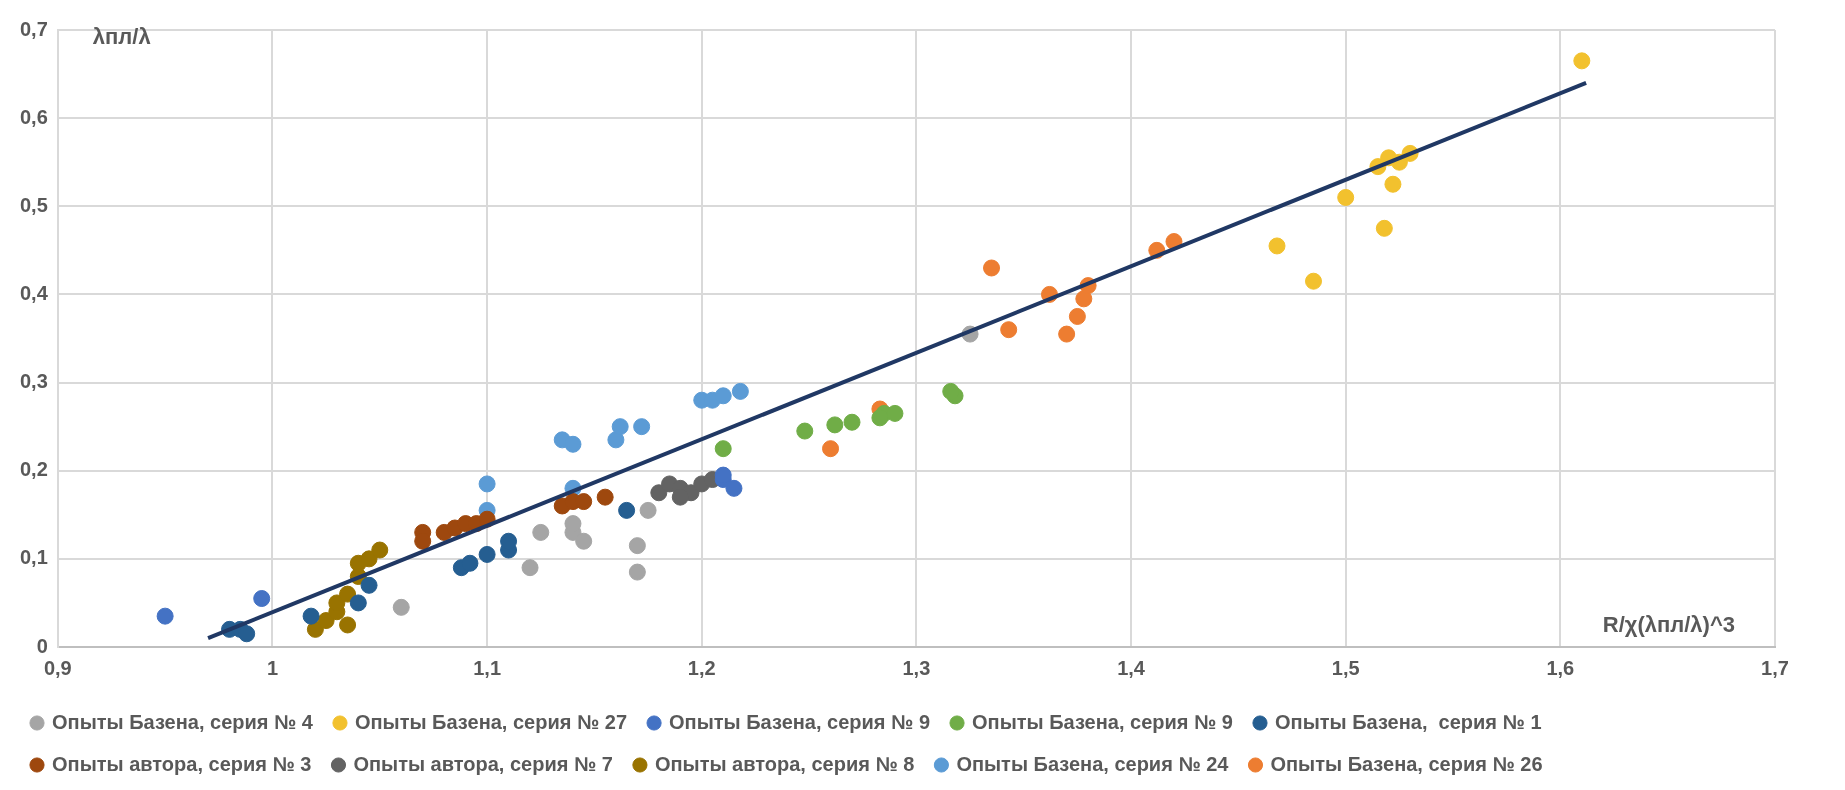 The image size is (1845, 790). What do you see at coordinates (487, 667) in the screenshot?
I see `x-tick-label: 1,1` at bounding box center [487, 667].